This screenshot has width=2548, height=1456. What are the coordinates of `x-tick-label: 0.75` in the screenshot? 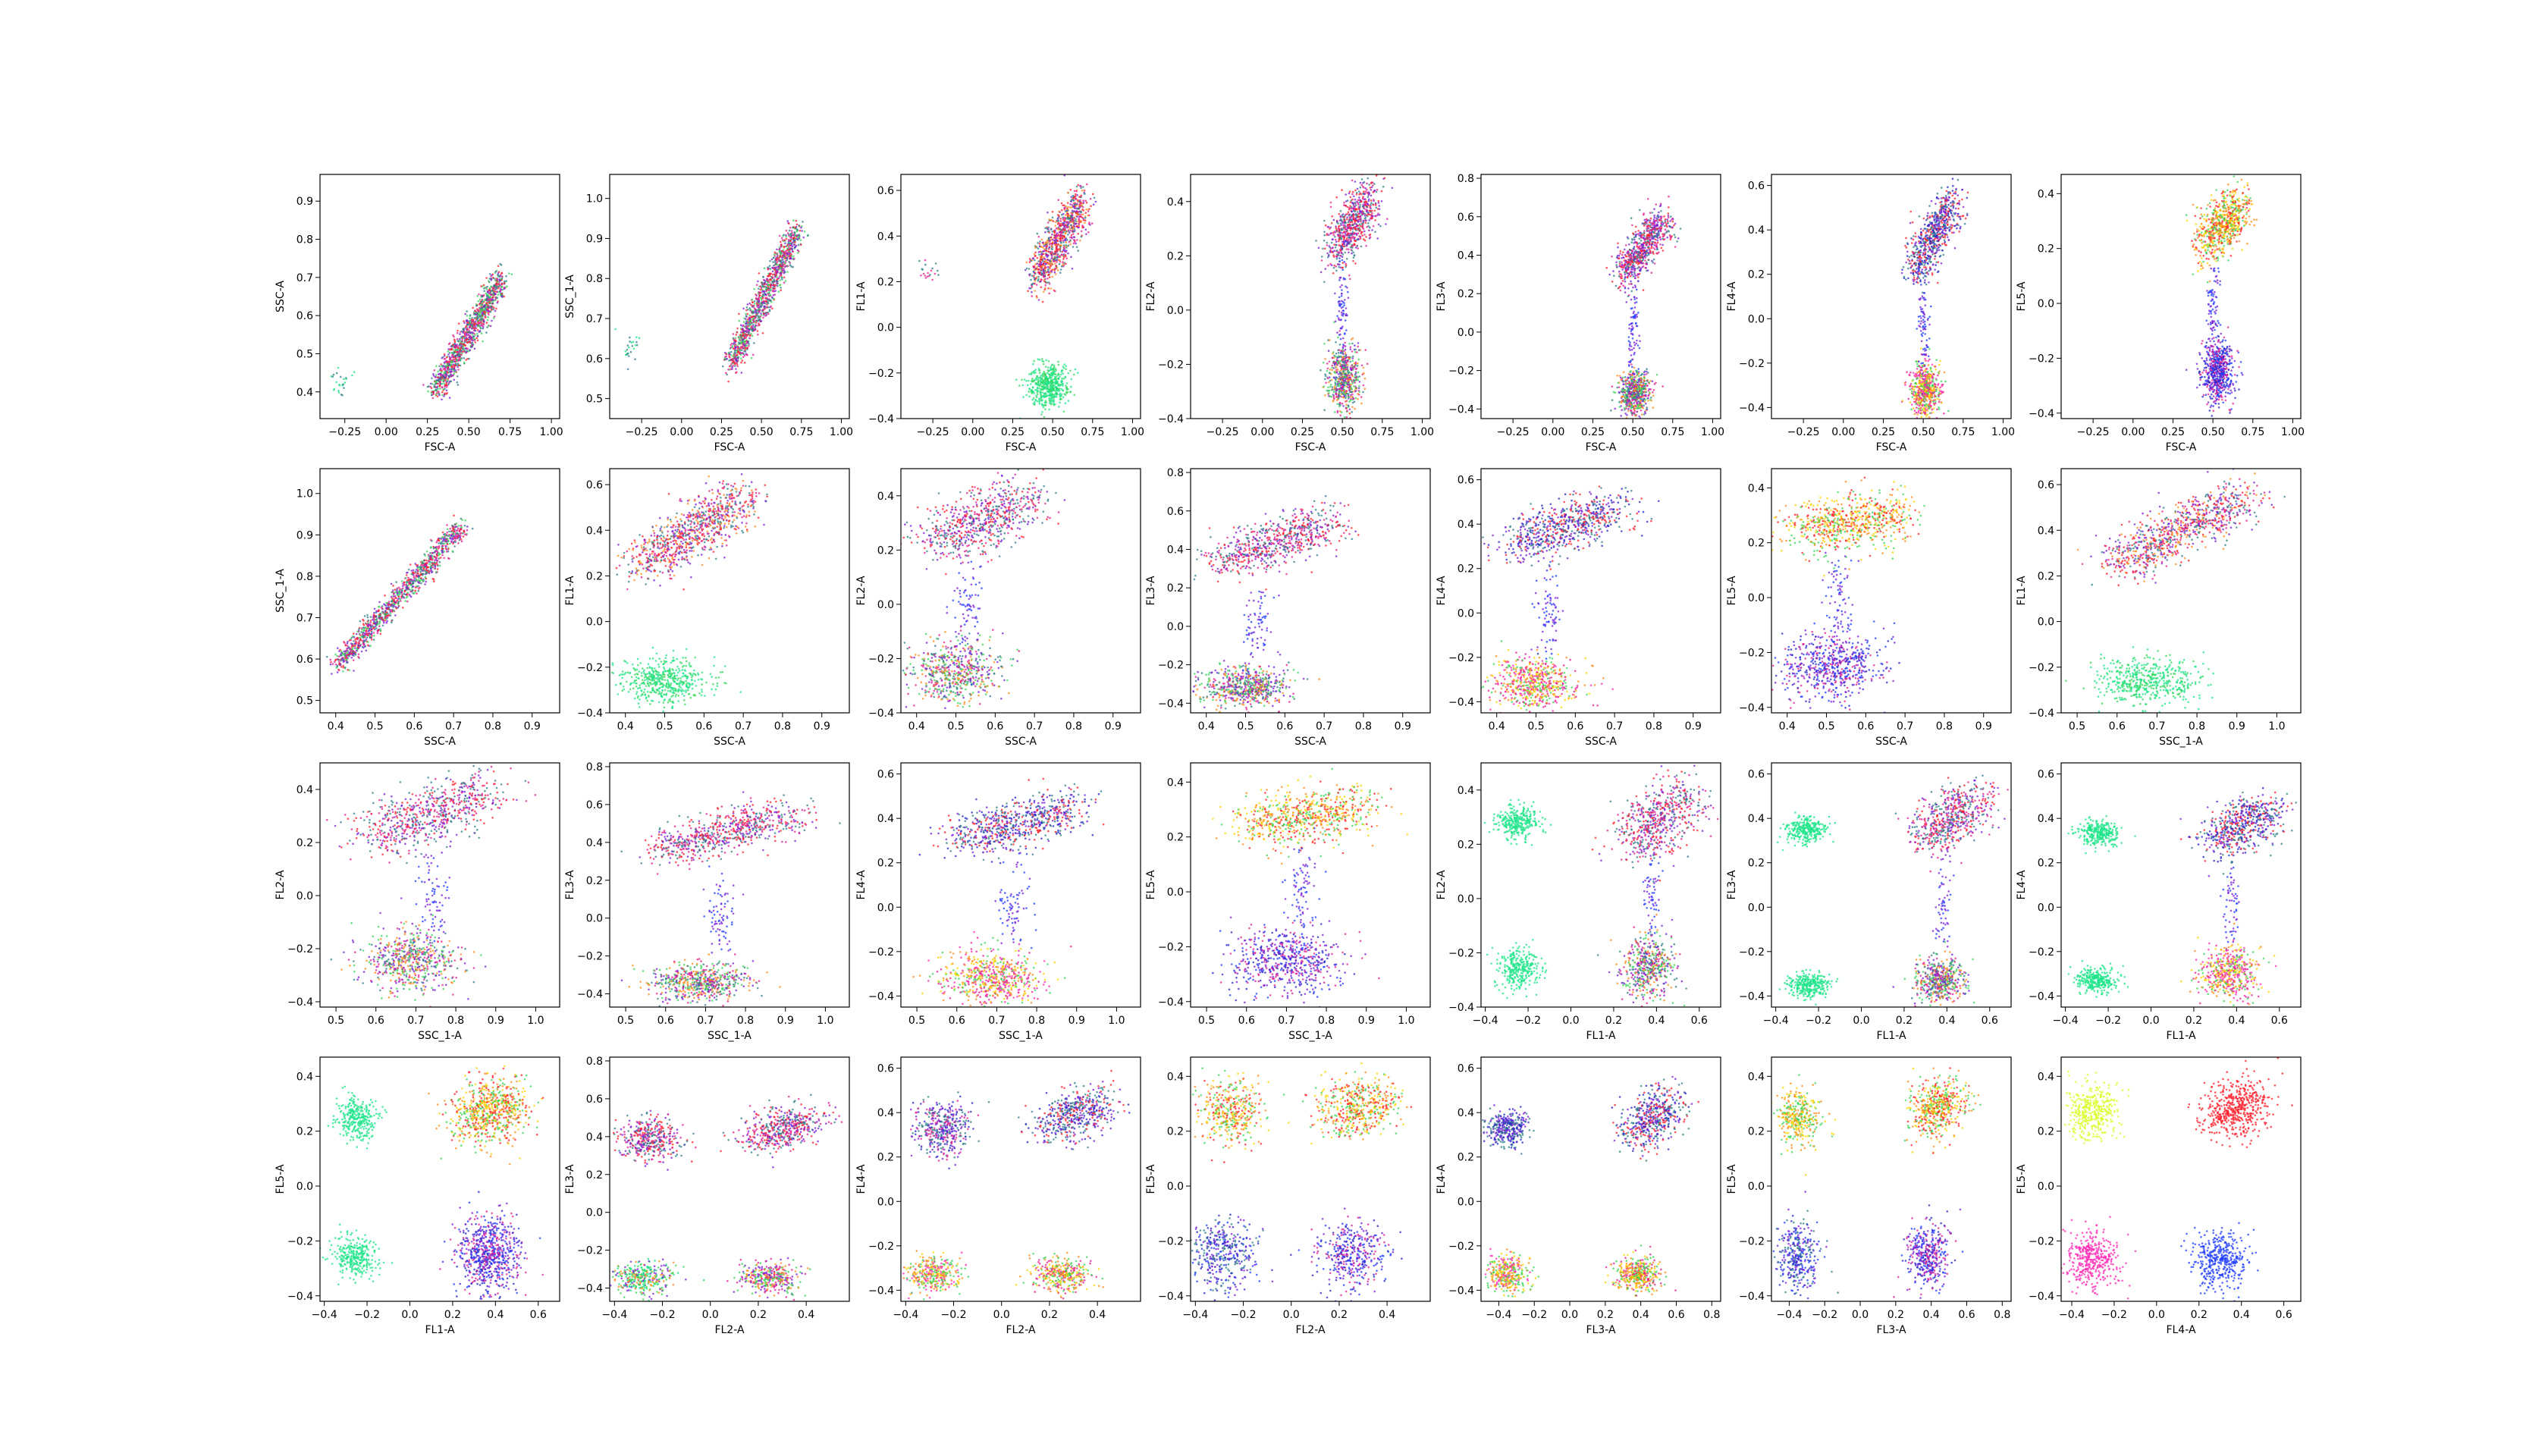 It's located at (801, 432).